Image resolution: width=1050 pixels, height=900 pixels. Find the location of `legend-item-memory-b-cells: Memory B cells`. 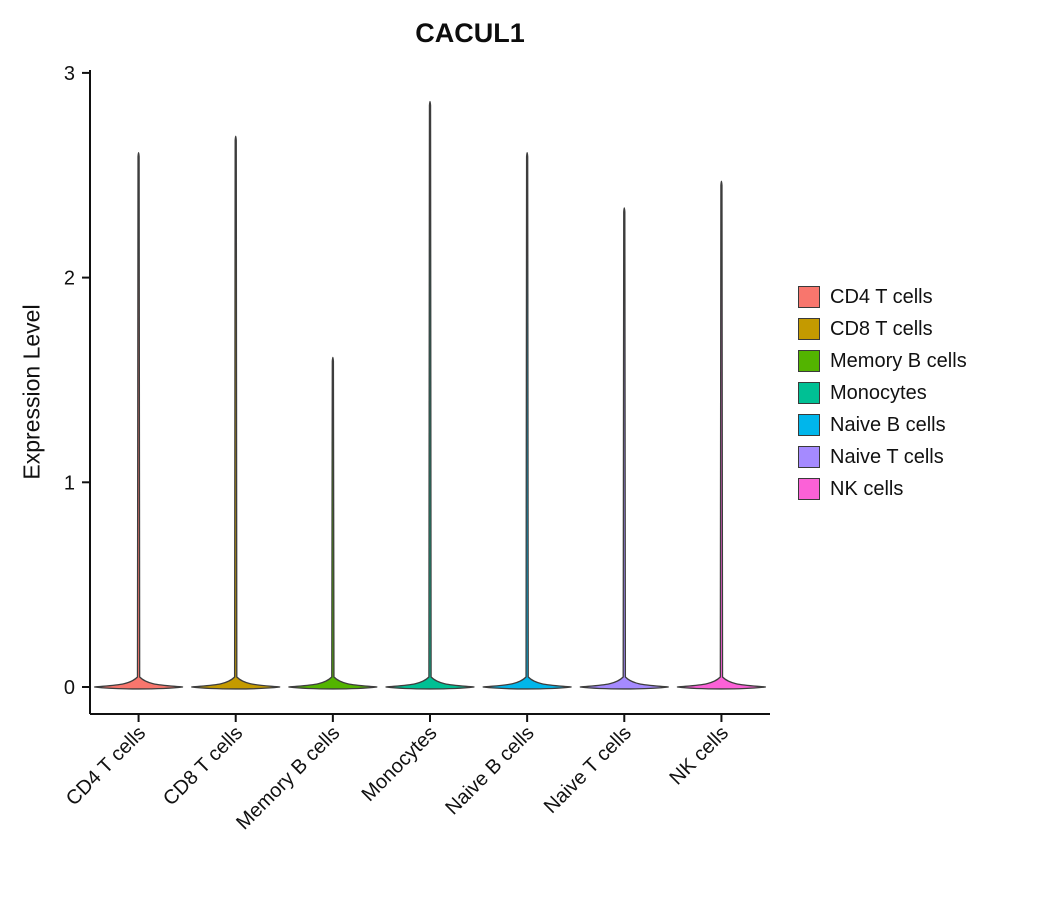

legend-item-memory-b-cells: Memory B cells is located at coordinates (882, 361).